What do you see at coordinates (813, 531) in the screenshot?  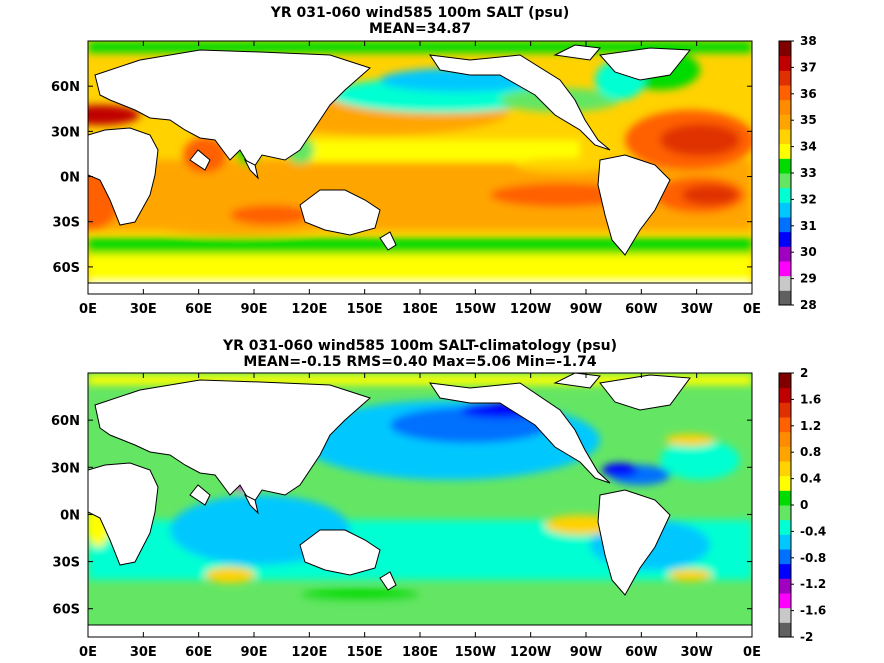 I see `colorbar-label: -0.4` at bounding box center [813, 531].